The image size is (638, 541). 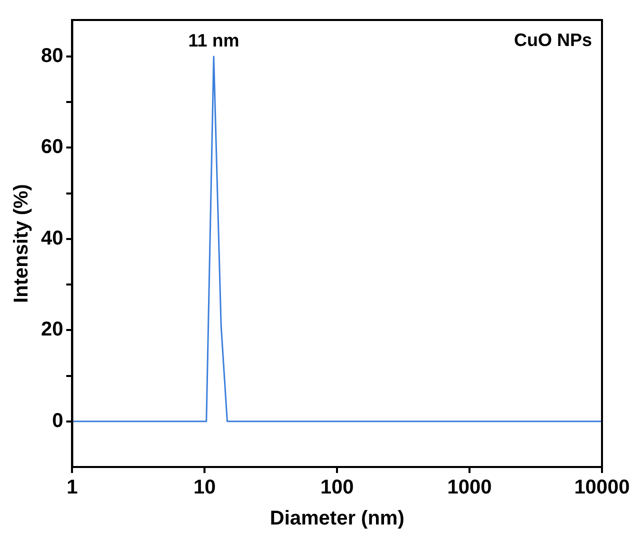 I want to click on x-tick-label: 1000, so click(x=469, y=487).